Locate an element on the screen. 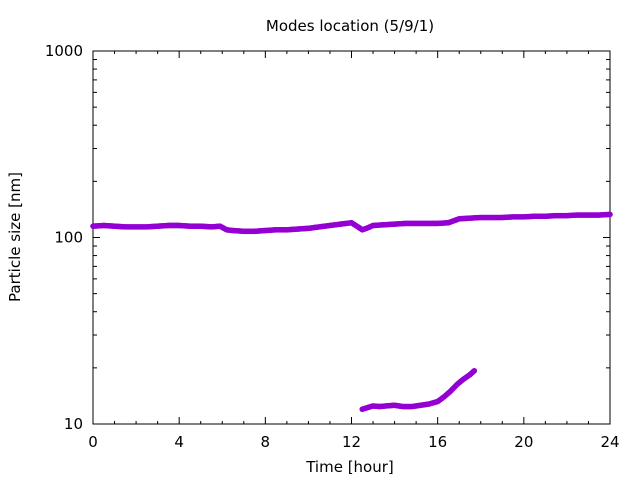 The height and width of the screenshot is (480, 640). x-tick-label: 4 is located at coordinates (179, 442).